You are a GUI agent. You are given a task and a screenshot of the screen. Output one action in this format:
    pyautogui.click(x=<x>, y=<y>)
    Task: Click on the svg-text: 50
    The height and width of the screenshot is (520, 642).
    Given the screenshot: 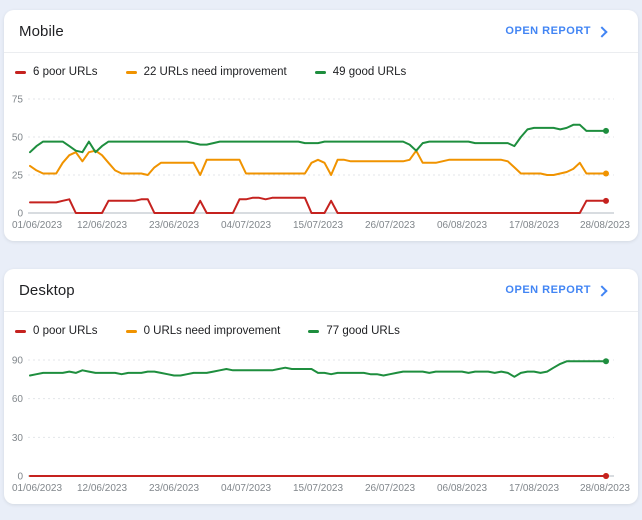 What is the action you would take?
    pyautogui.click(x=18, y=138)
    